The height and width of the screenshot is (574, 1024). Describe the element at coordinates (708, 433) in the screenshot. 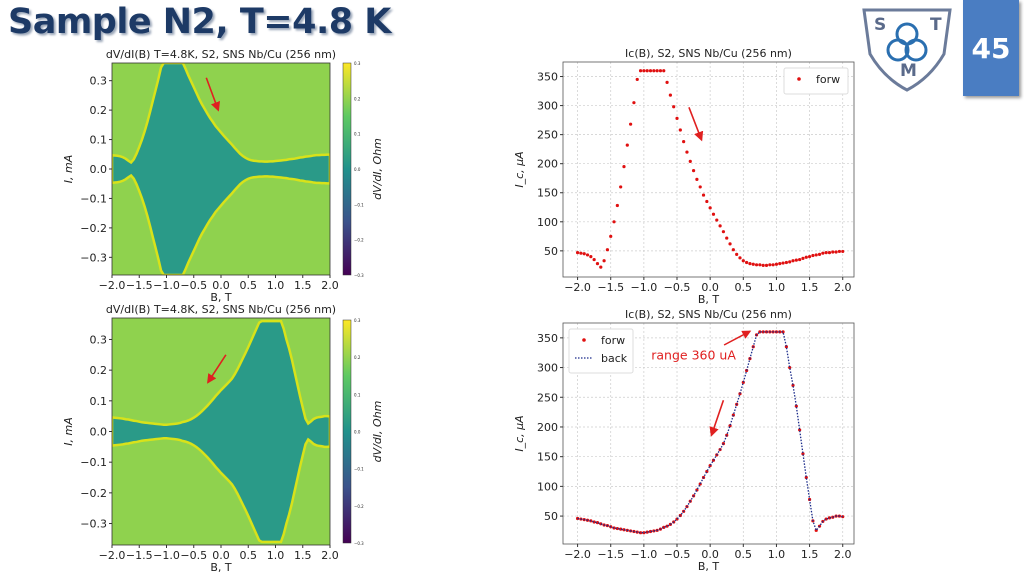

I see `plot-frame` at that location.